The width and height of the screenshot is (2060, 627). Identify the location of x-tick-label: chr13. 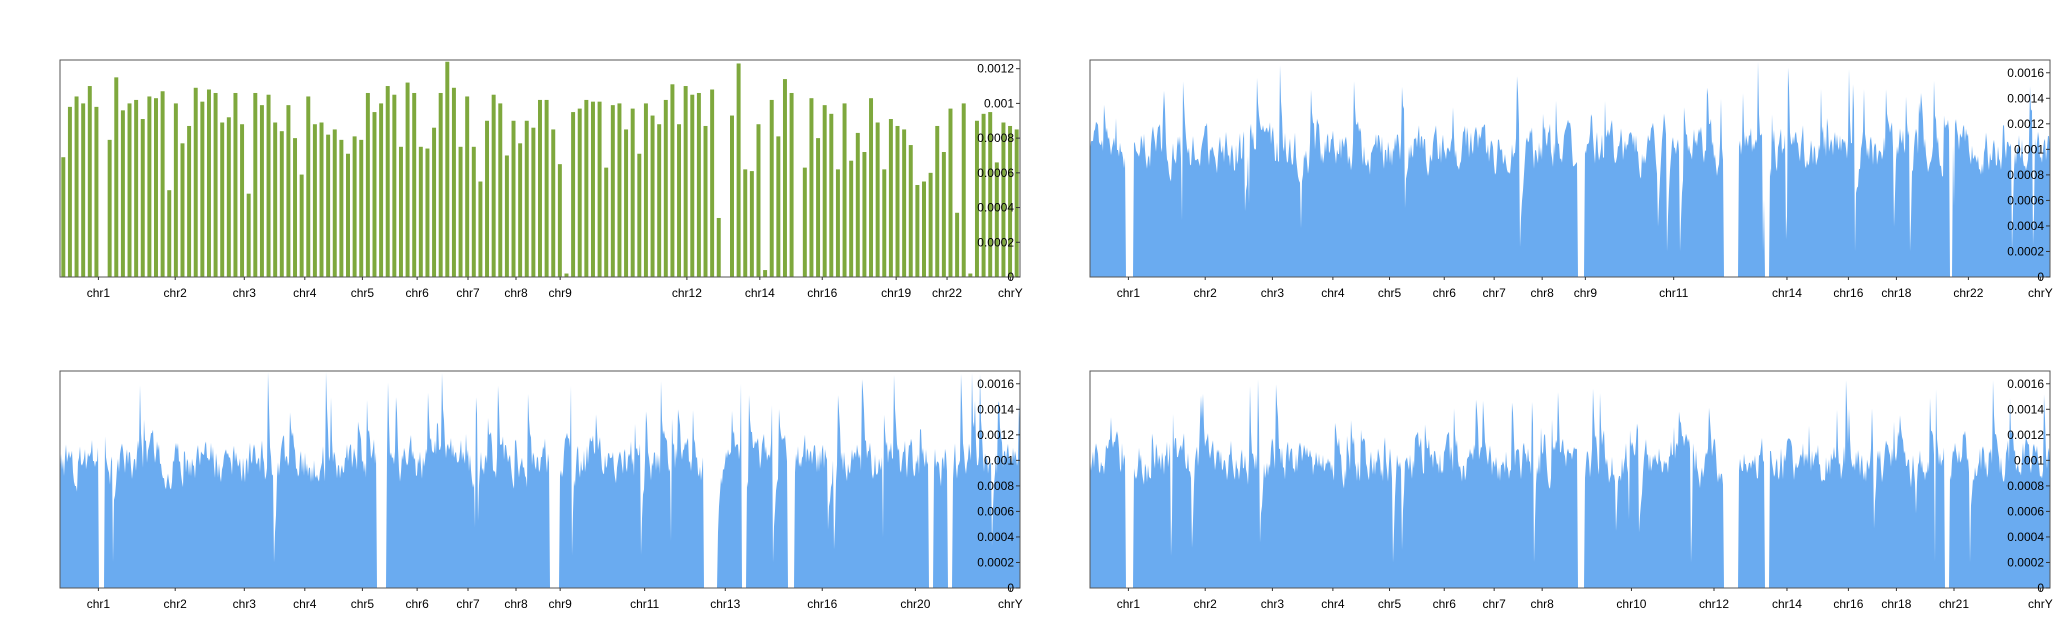
(725, 604).